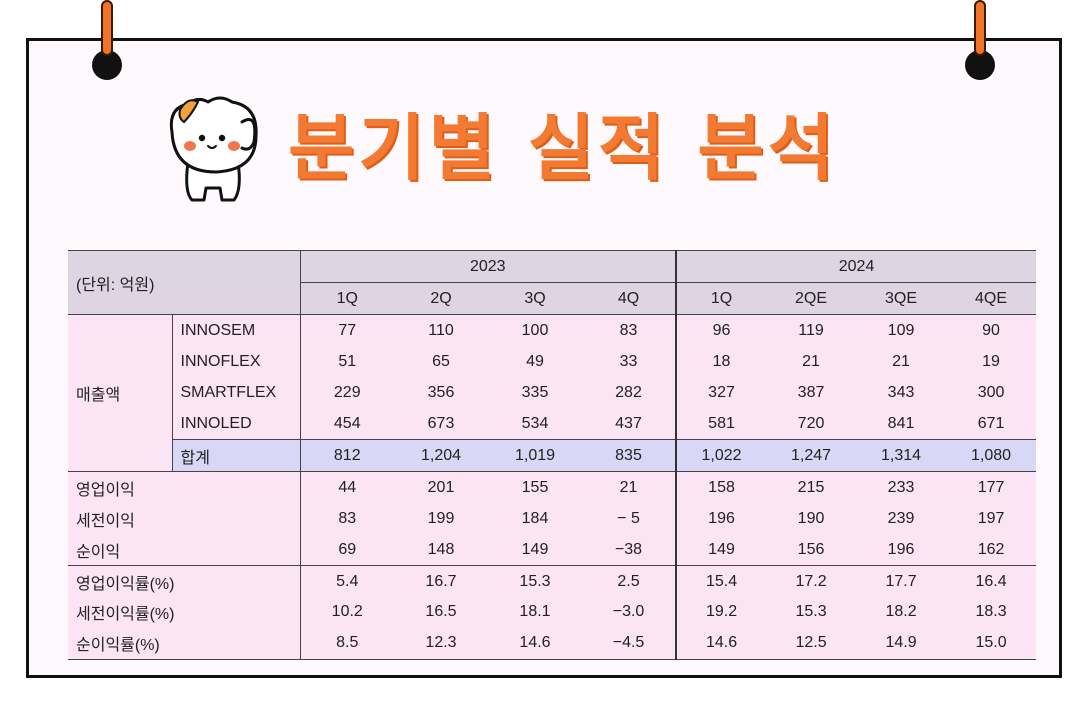 This screenshot has height=702, width=1080. I want to click on cell: 387, so click(811, 392).